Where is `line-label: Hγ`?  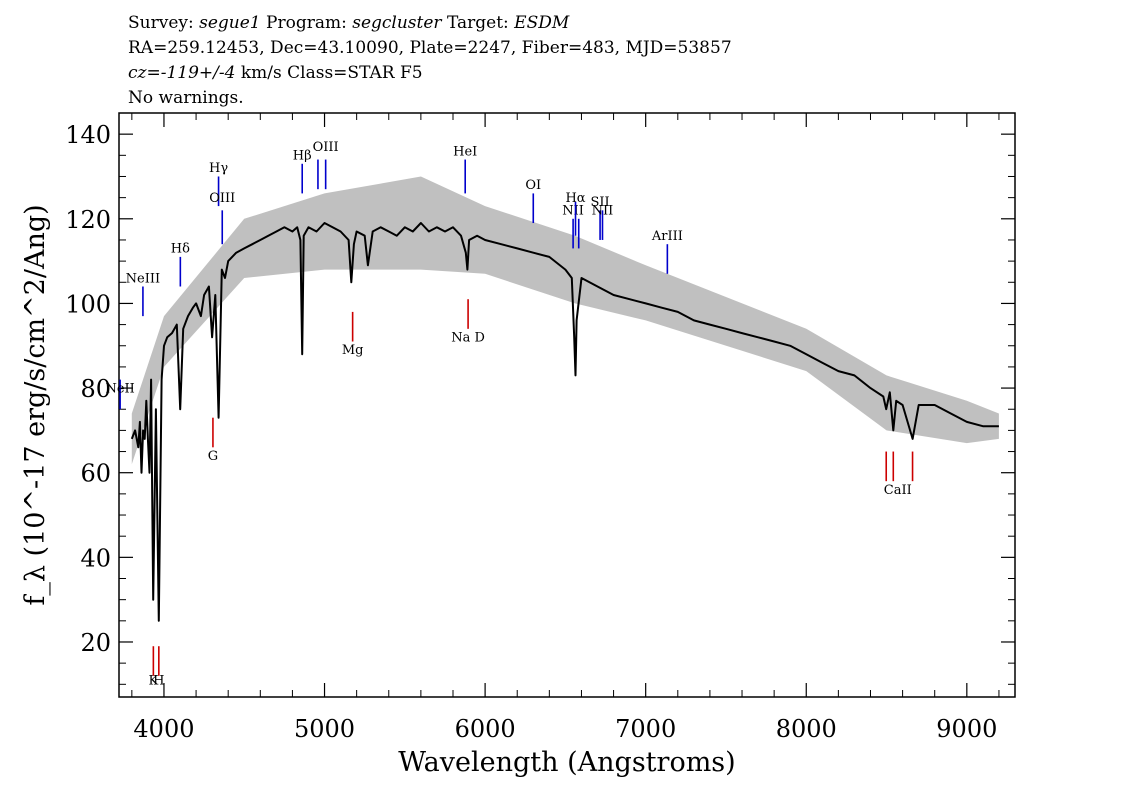 line-label: Hγ is located at coordinates (218, 168).